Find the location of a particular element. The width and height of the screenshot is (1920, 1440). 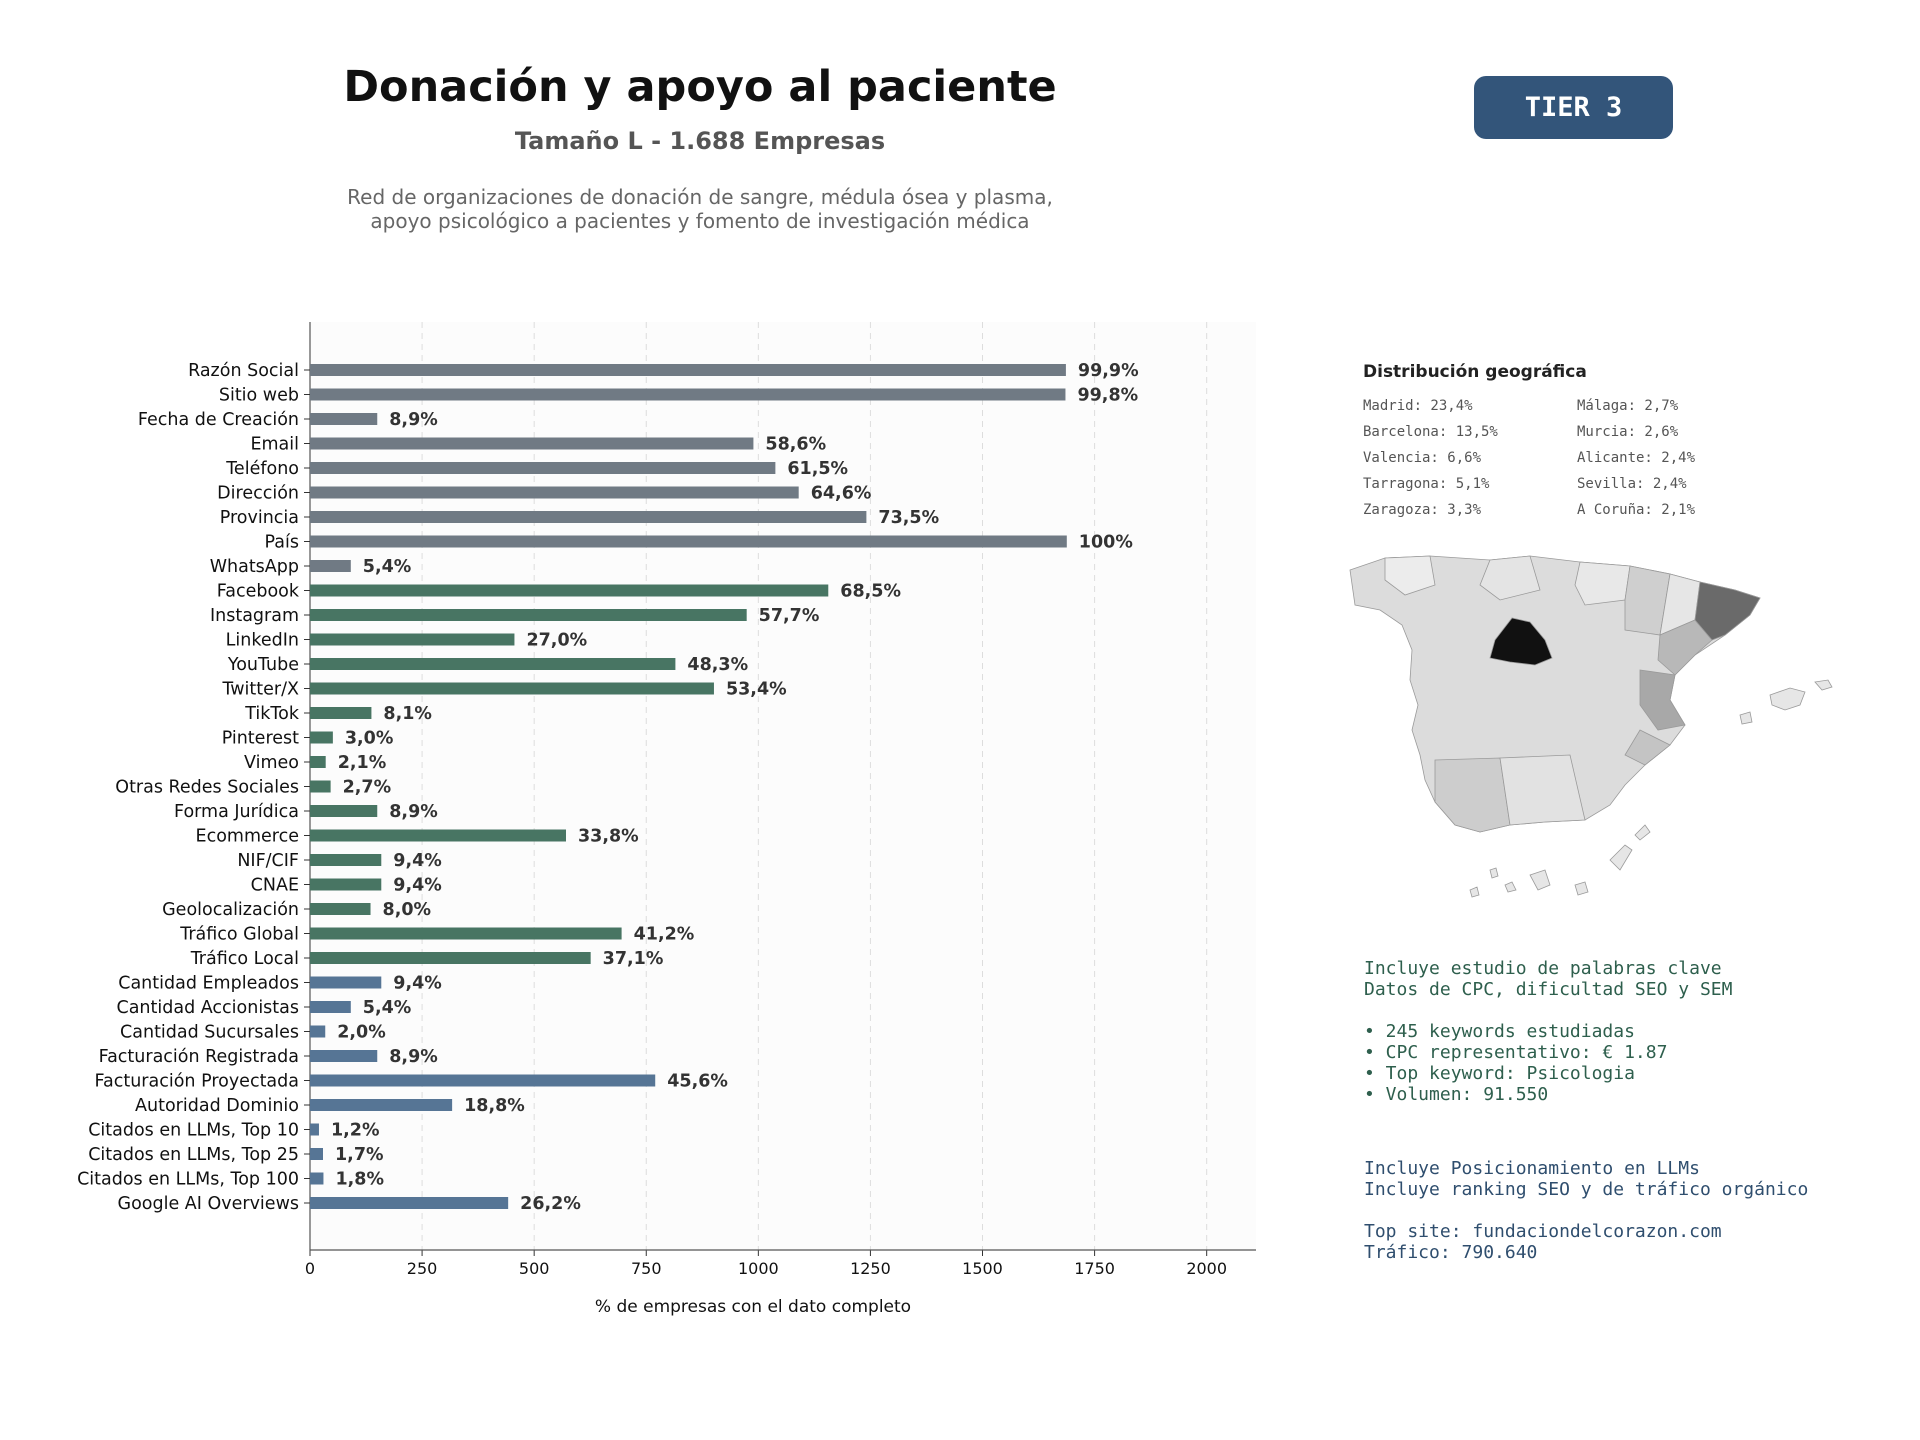

keywords-bullet: • 245 keywords estudiadas is located at coordinates (1499, 1031).